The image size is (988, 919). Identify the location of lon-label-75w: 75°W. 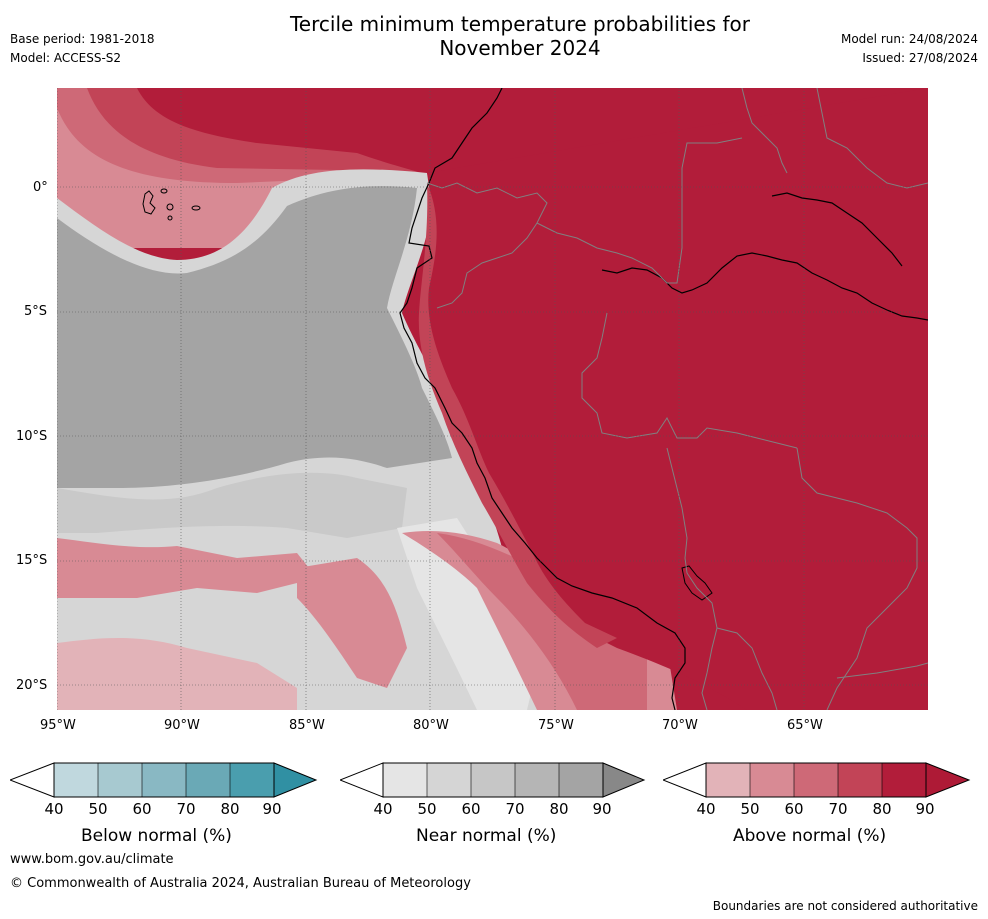
(556, 725).